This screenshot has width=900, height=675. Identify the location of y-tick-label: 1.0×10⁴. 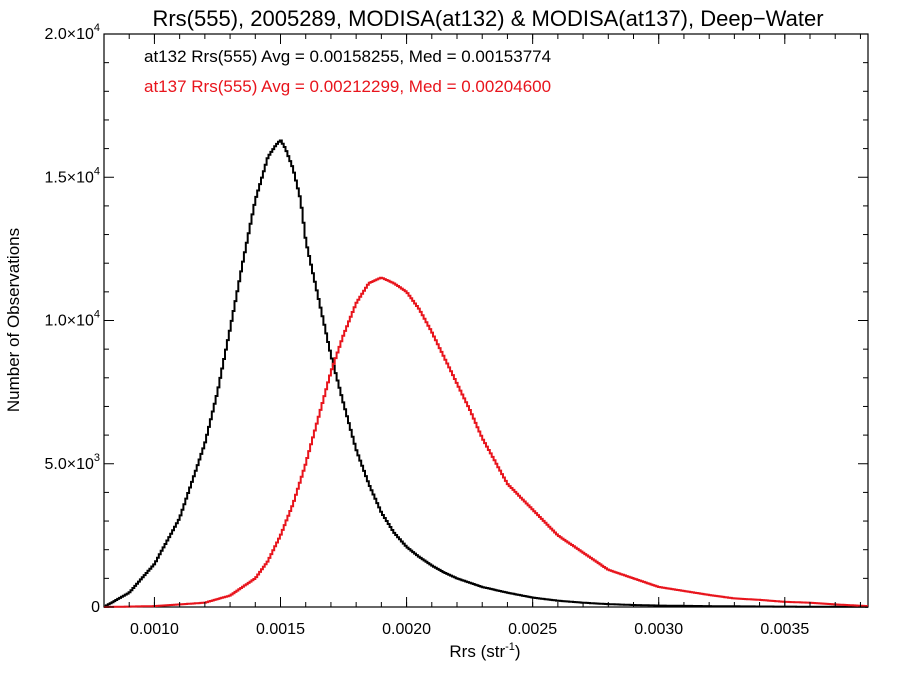
(72, 319).